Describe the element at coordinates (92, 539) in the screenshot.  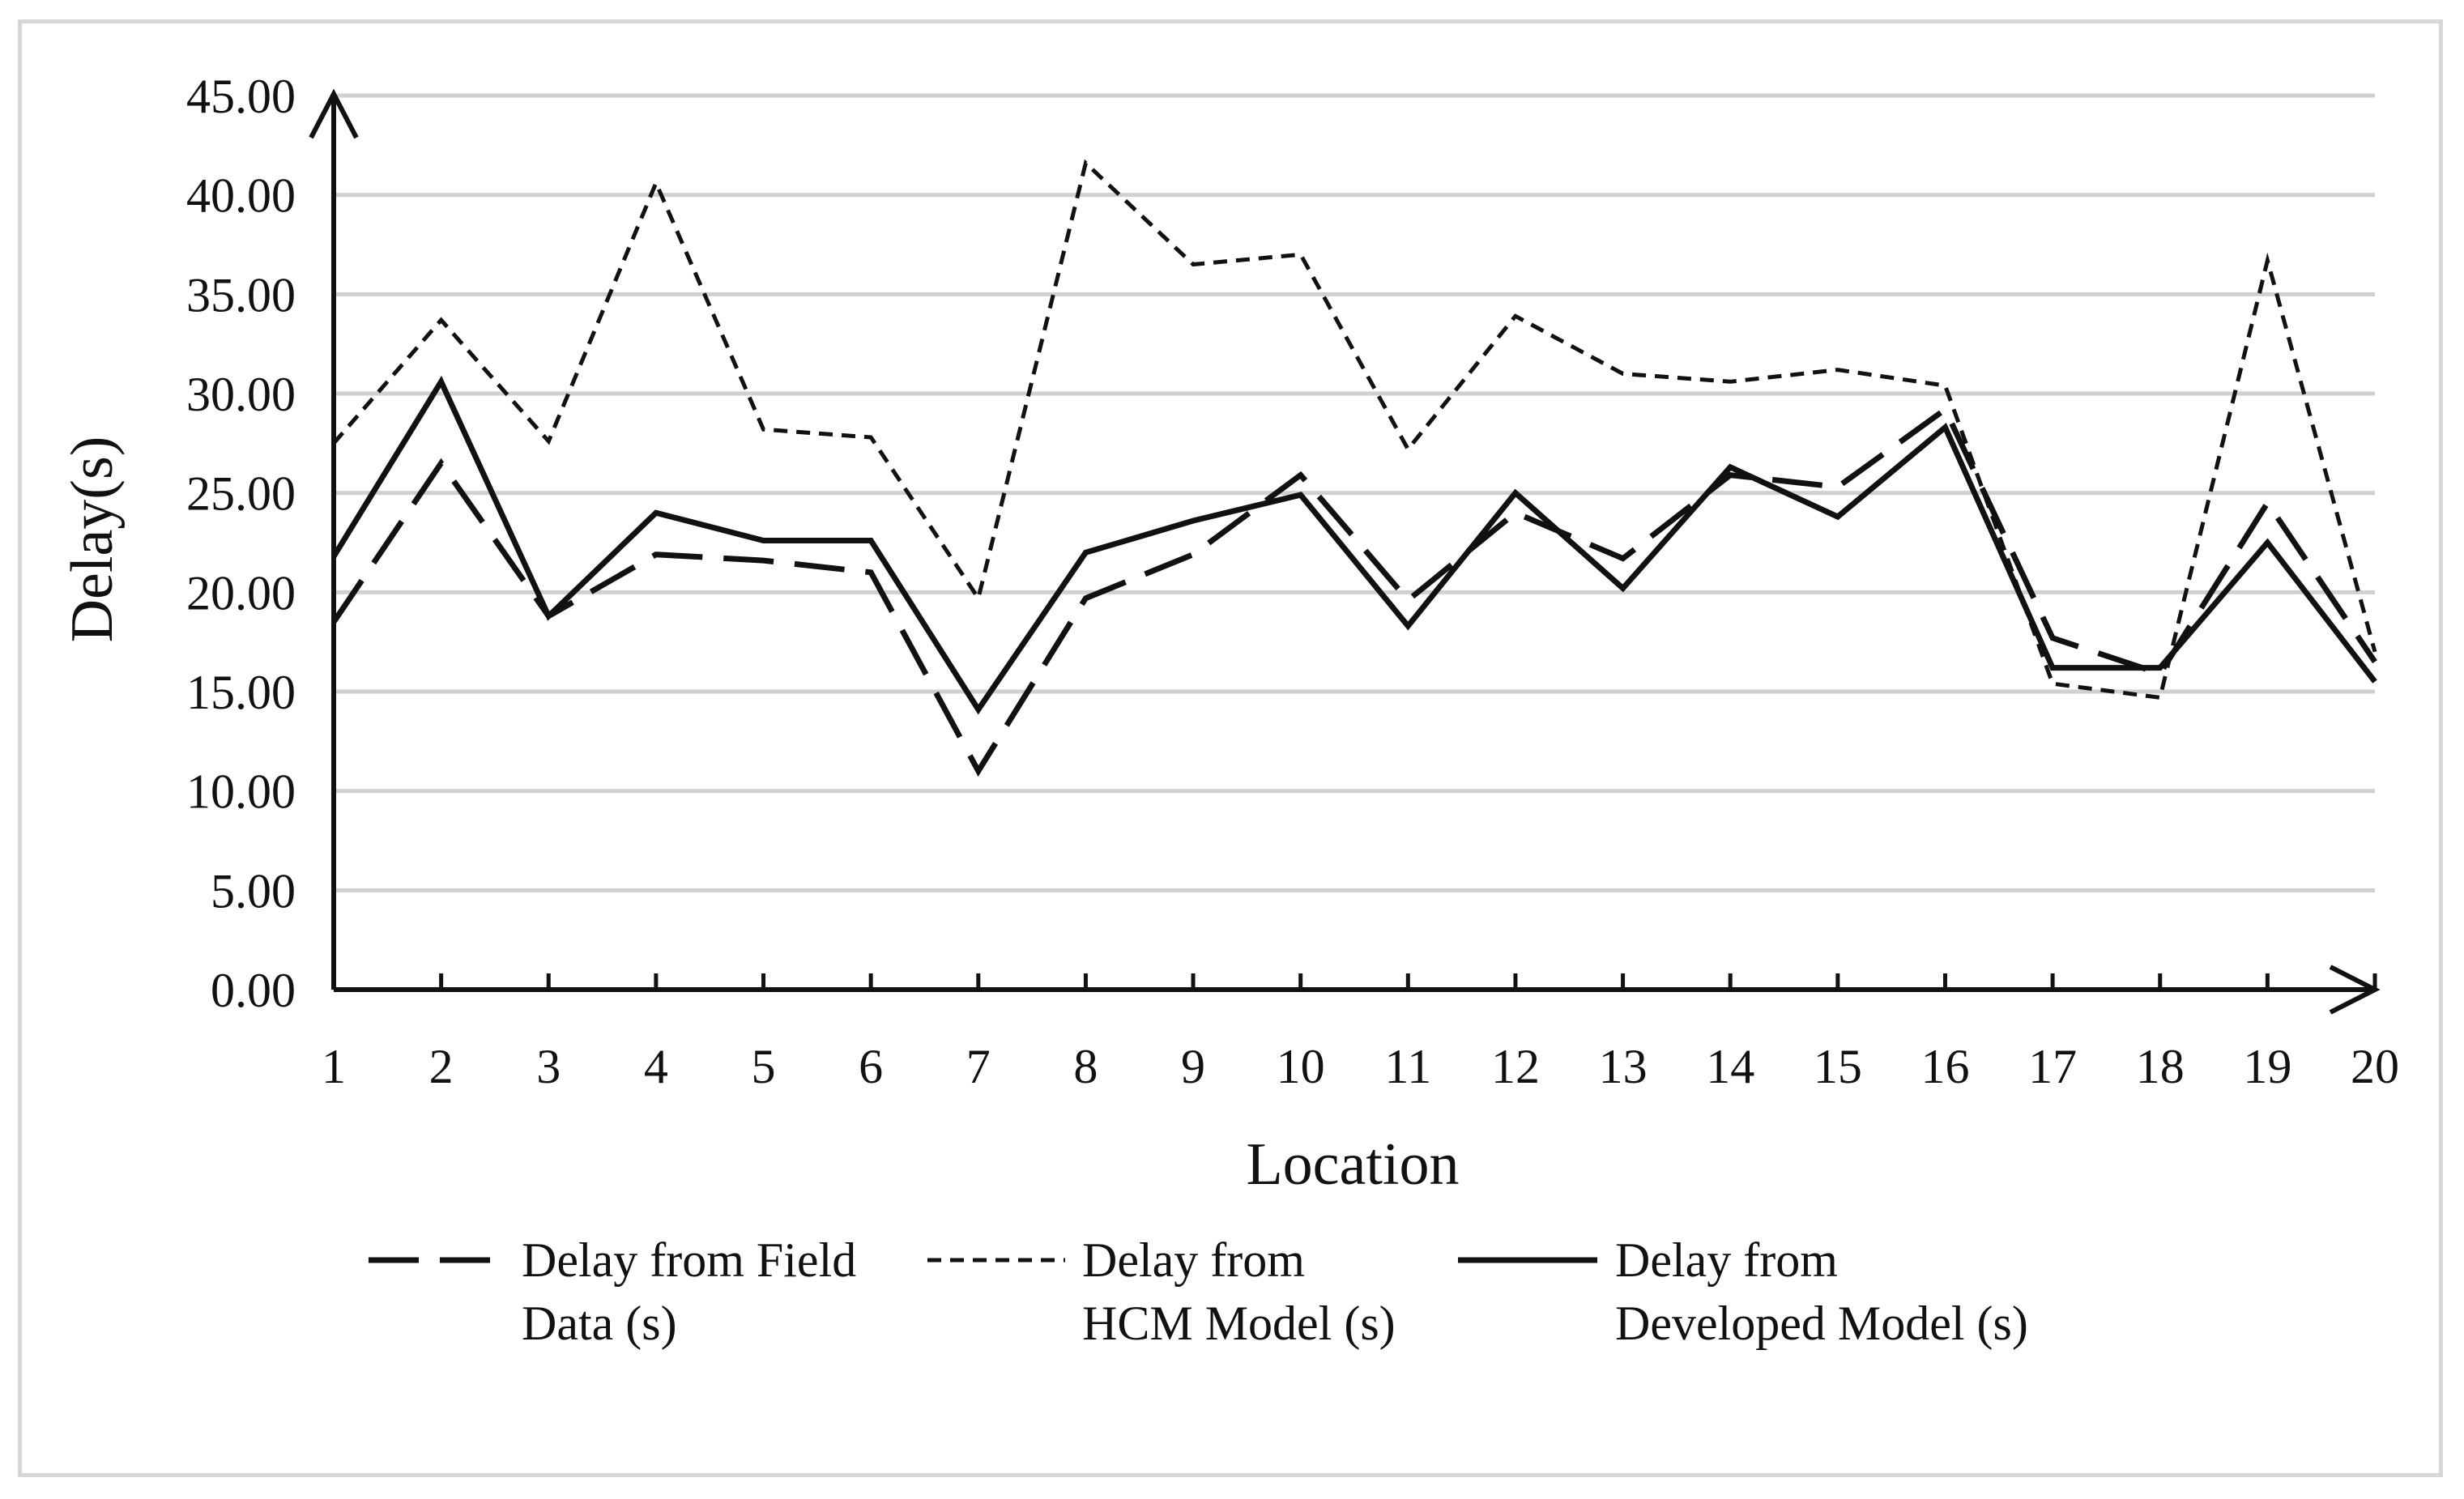
I see `y-axis-title: Delay(s)` at that location.